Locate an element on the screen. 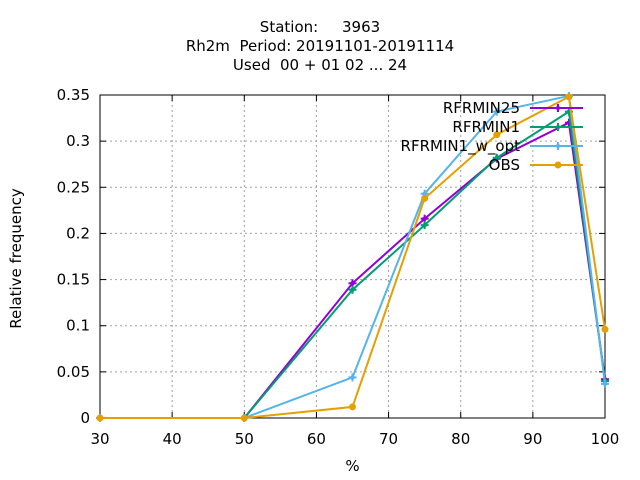 This screenshot has width=640, height=480. legend-entry: RFRMIN25 is located at coordinates (513, 108).